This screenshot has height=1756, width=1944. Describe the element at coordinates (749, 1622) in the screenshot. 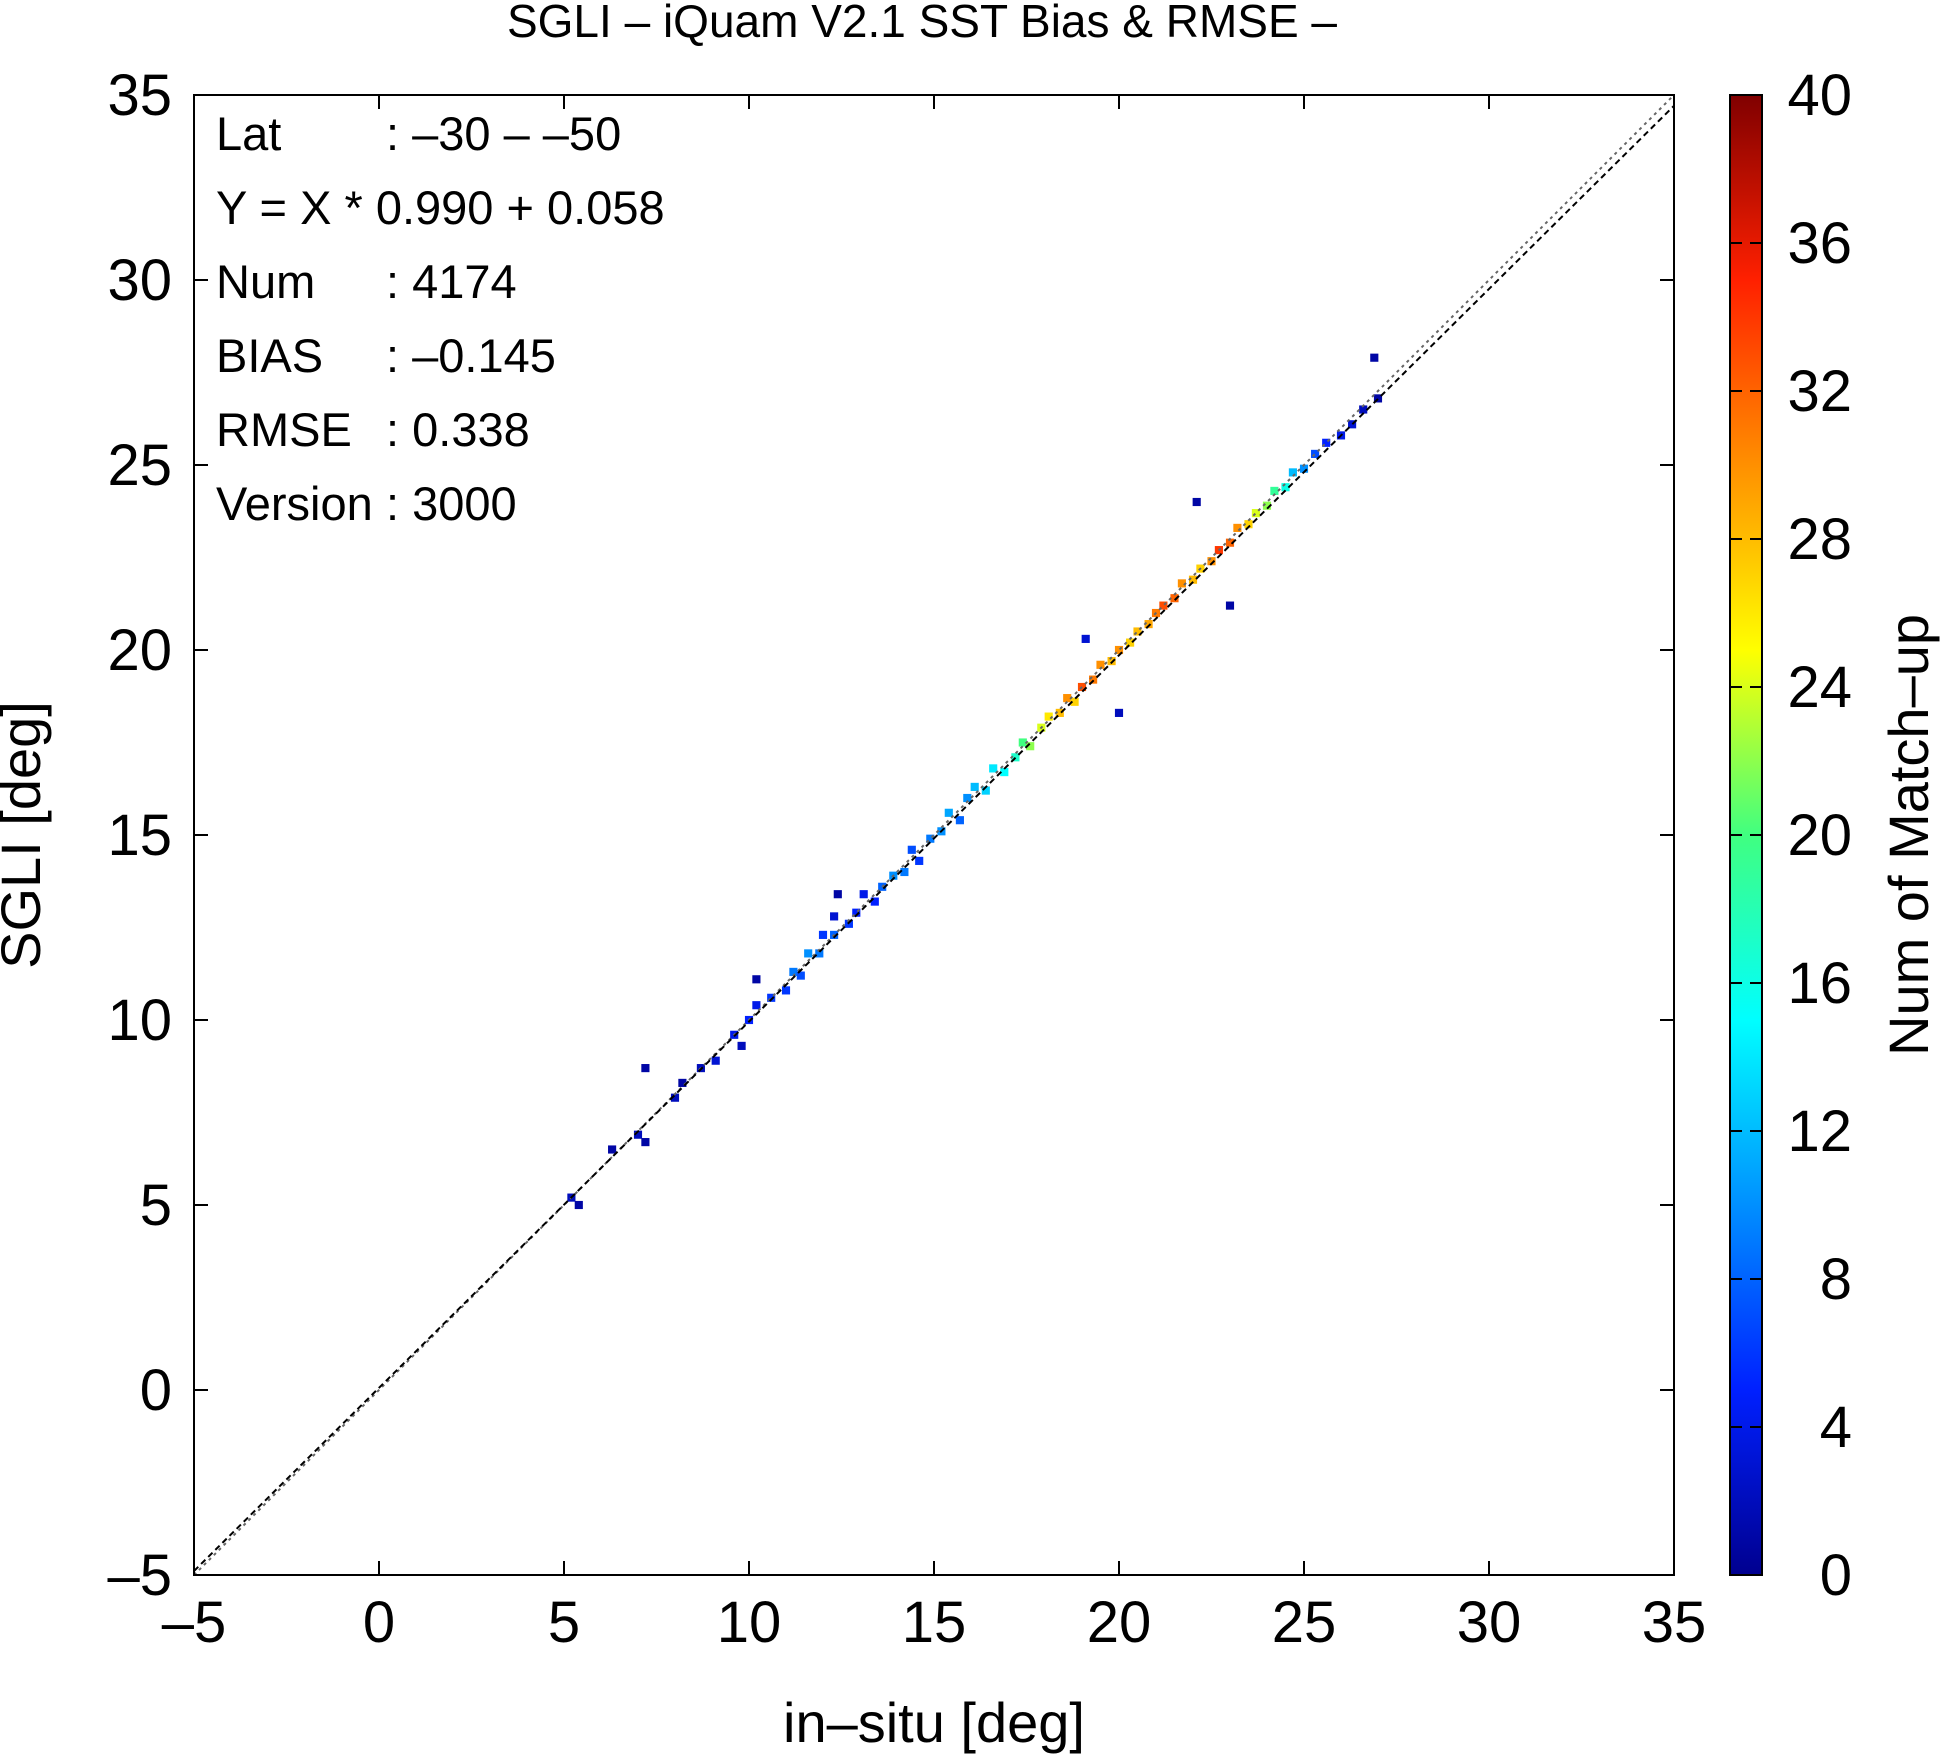

I see `x-tick-label: 10` at that location.